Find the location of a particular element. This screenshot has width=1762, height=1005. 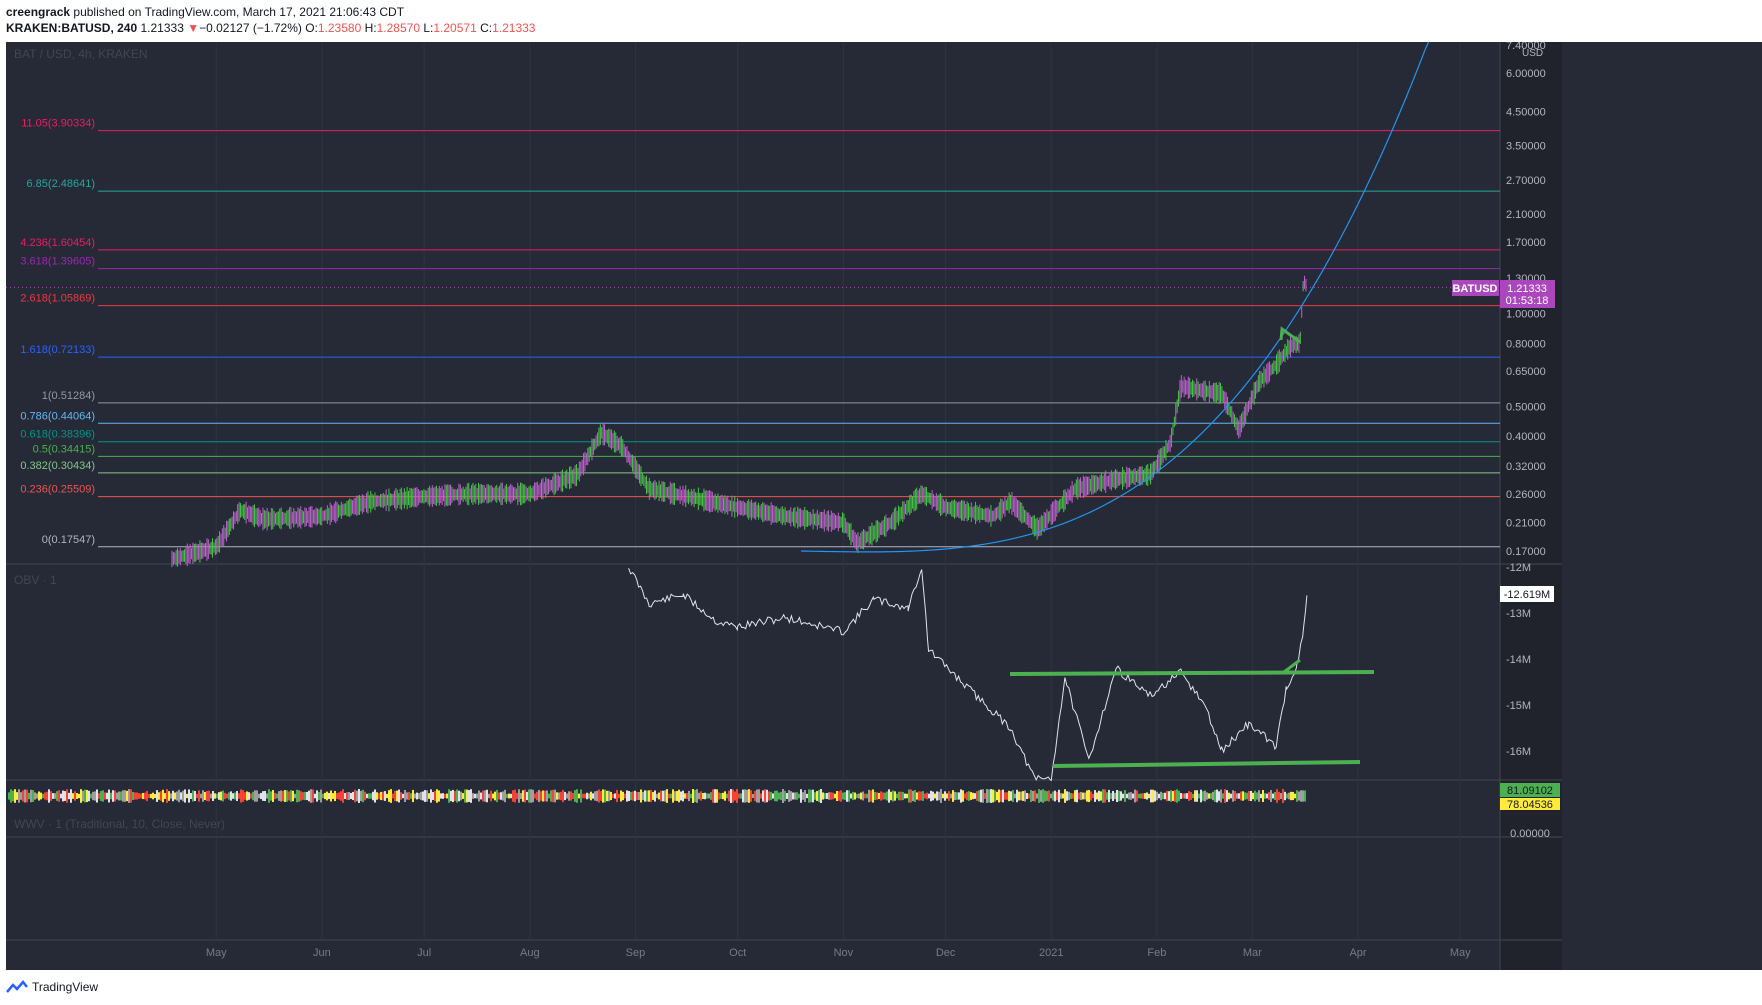

obv-tick-label: -14M is located at coordinates (1518, 660).